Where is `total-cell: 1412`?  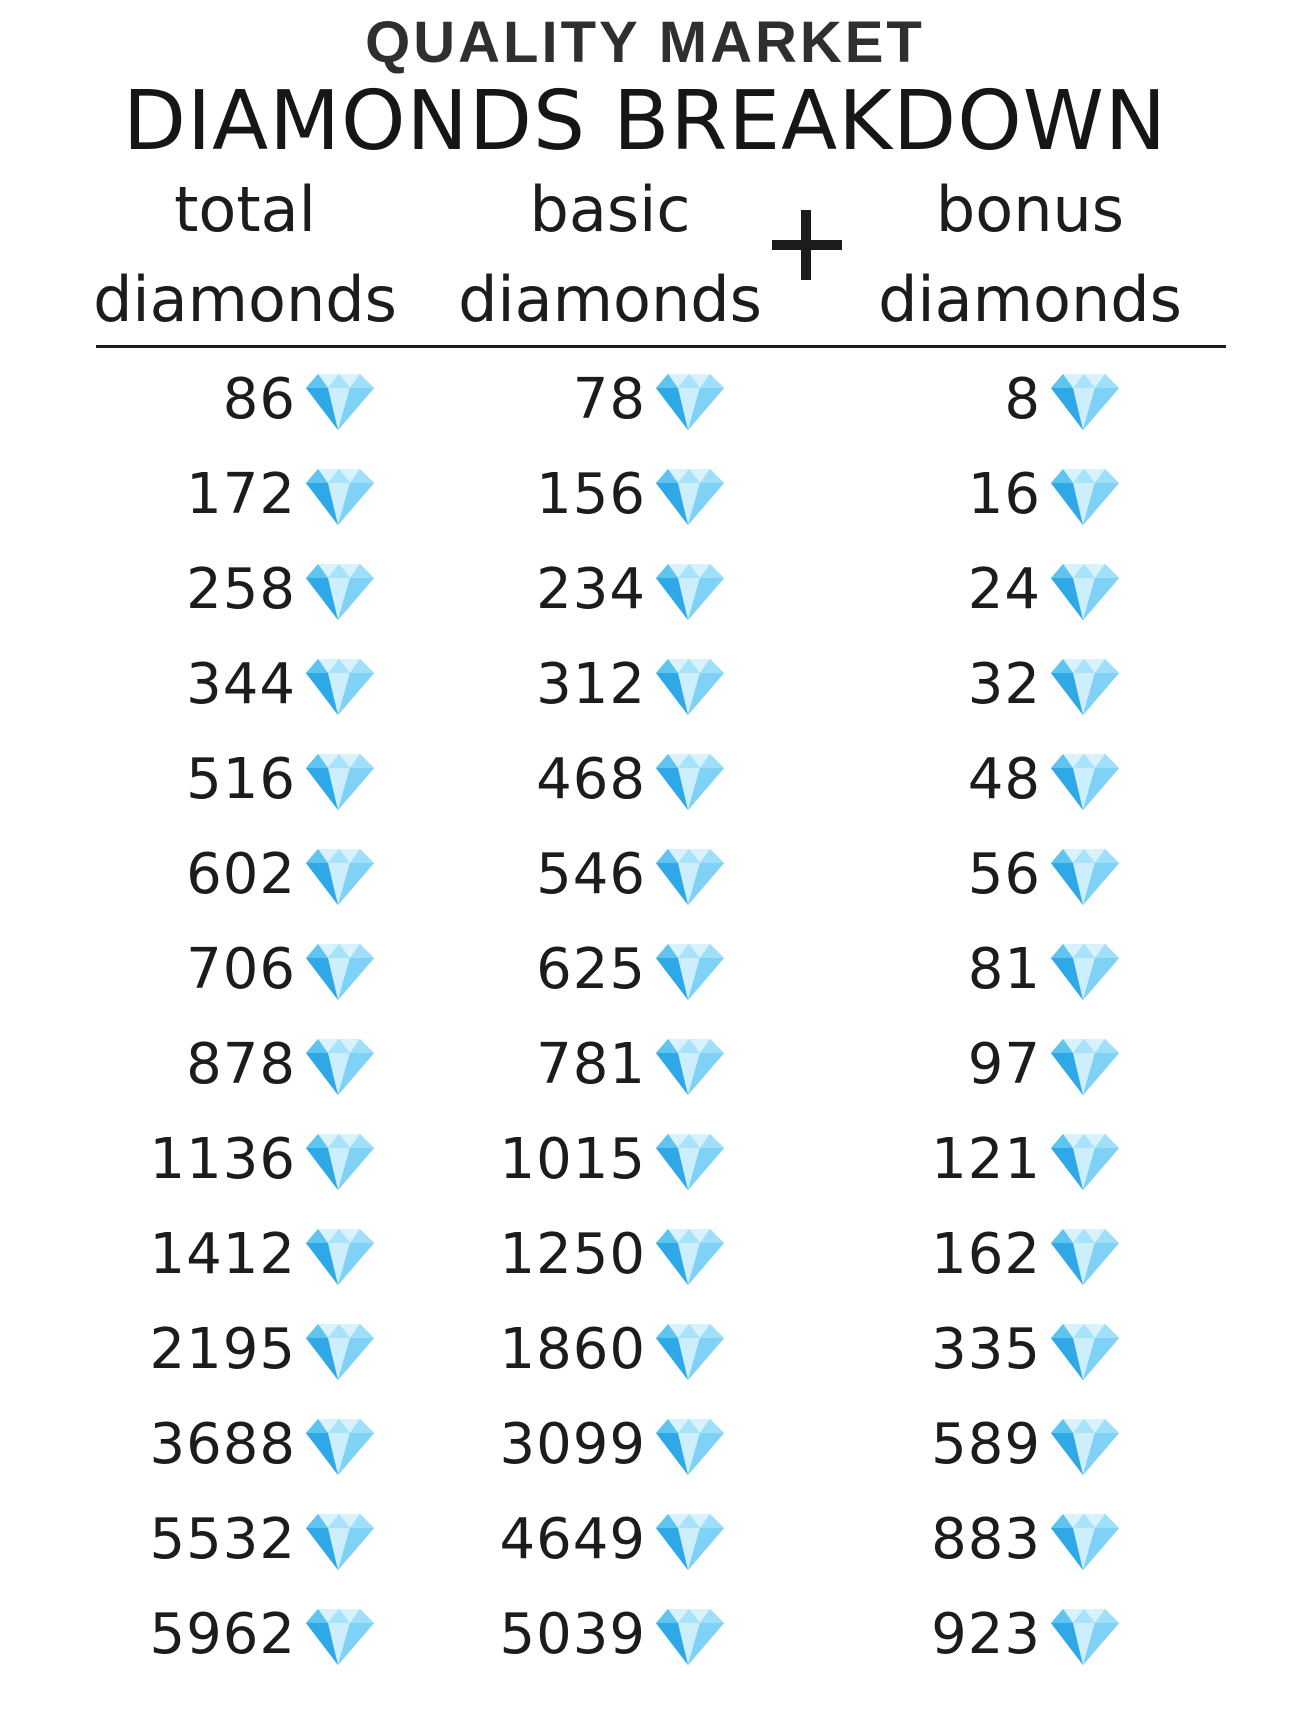 total-cell: 1412 is located at coordinates (264, 1254).